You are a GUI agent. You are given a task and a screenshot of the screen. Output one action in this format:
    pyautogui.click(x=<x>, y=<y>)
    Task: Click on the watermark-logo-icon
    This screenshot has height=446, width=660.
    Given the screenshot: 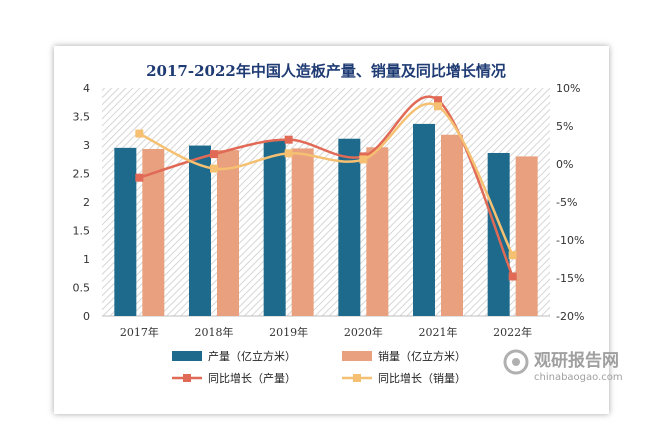 What is the action you would take?
    pyautogui.click(x=516, y=362)
    